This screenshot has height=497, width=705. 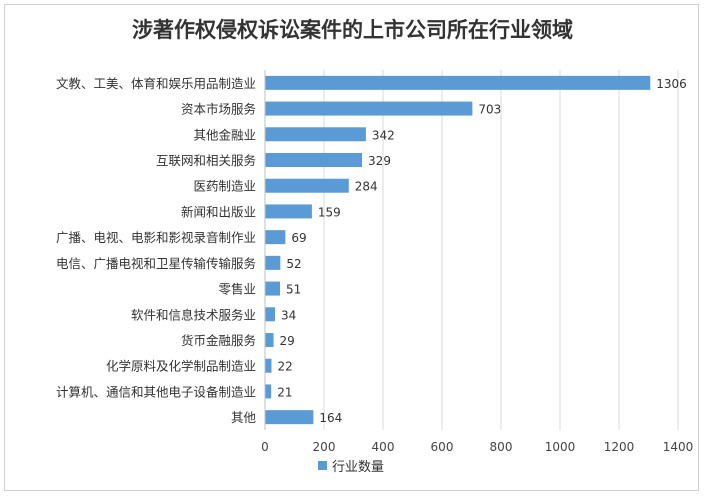 What do you see at coordinates (156, 83) in the screenshot?
I see `category-label: 文教、工美、体育和娱乐用品制造业` at bounding box center [156, 83].